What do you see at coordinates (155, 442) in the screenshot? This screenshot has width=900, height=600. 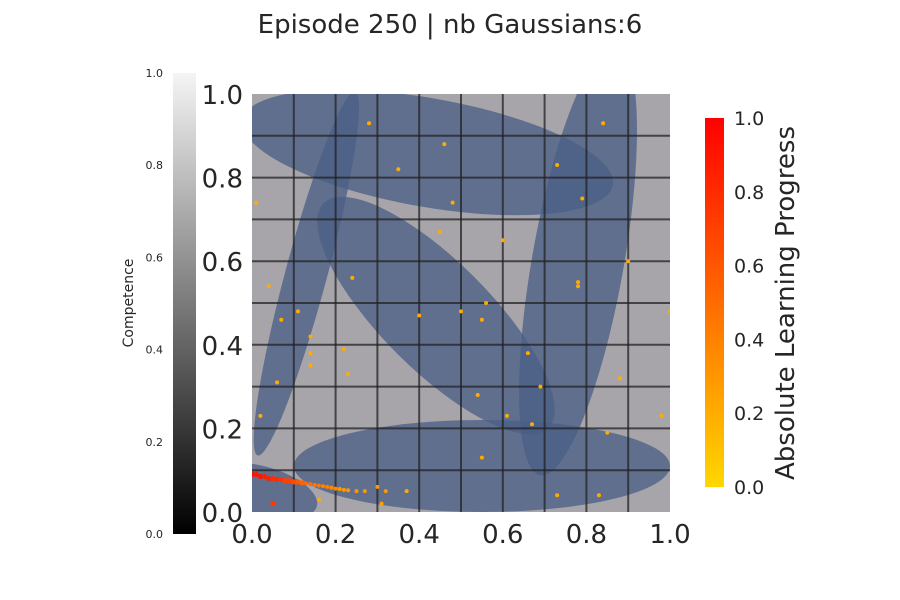 I see `competence-colorbar-tick: 0.2` at bounding box center [155, 442].